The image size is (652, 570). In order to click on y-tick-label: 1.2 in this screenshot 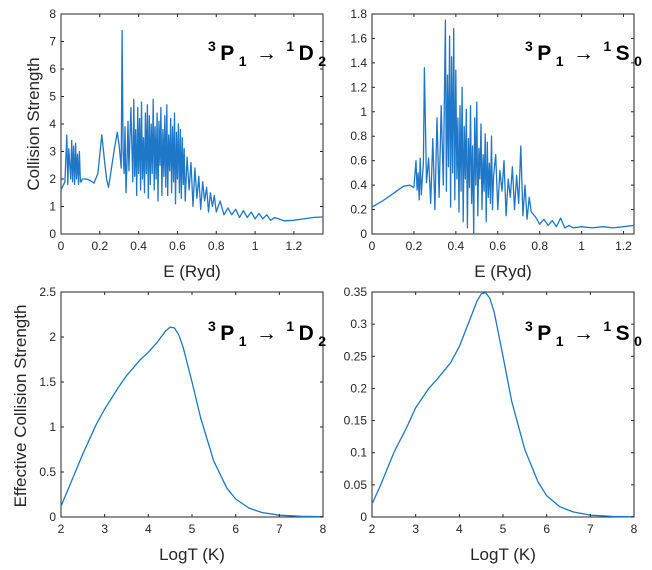, I will do `click(358, 87)`.